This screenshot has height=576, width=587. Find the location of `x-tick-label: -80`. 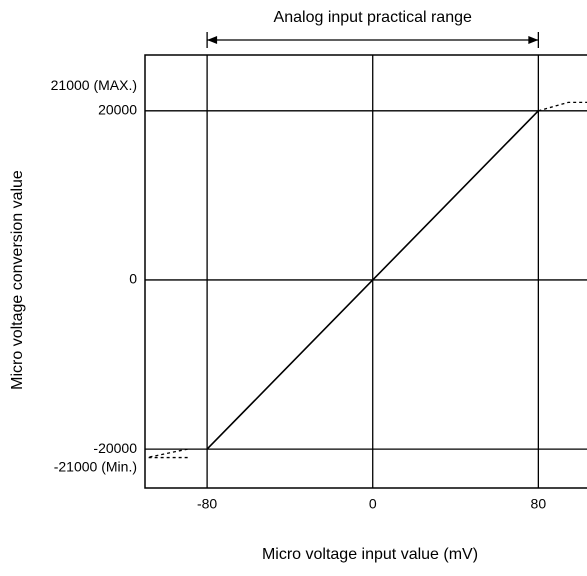

x-tick-label: -80 is located at coordinates (207, 504).